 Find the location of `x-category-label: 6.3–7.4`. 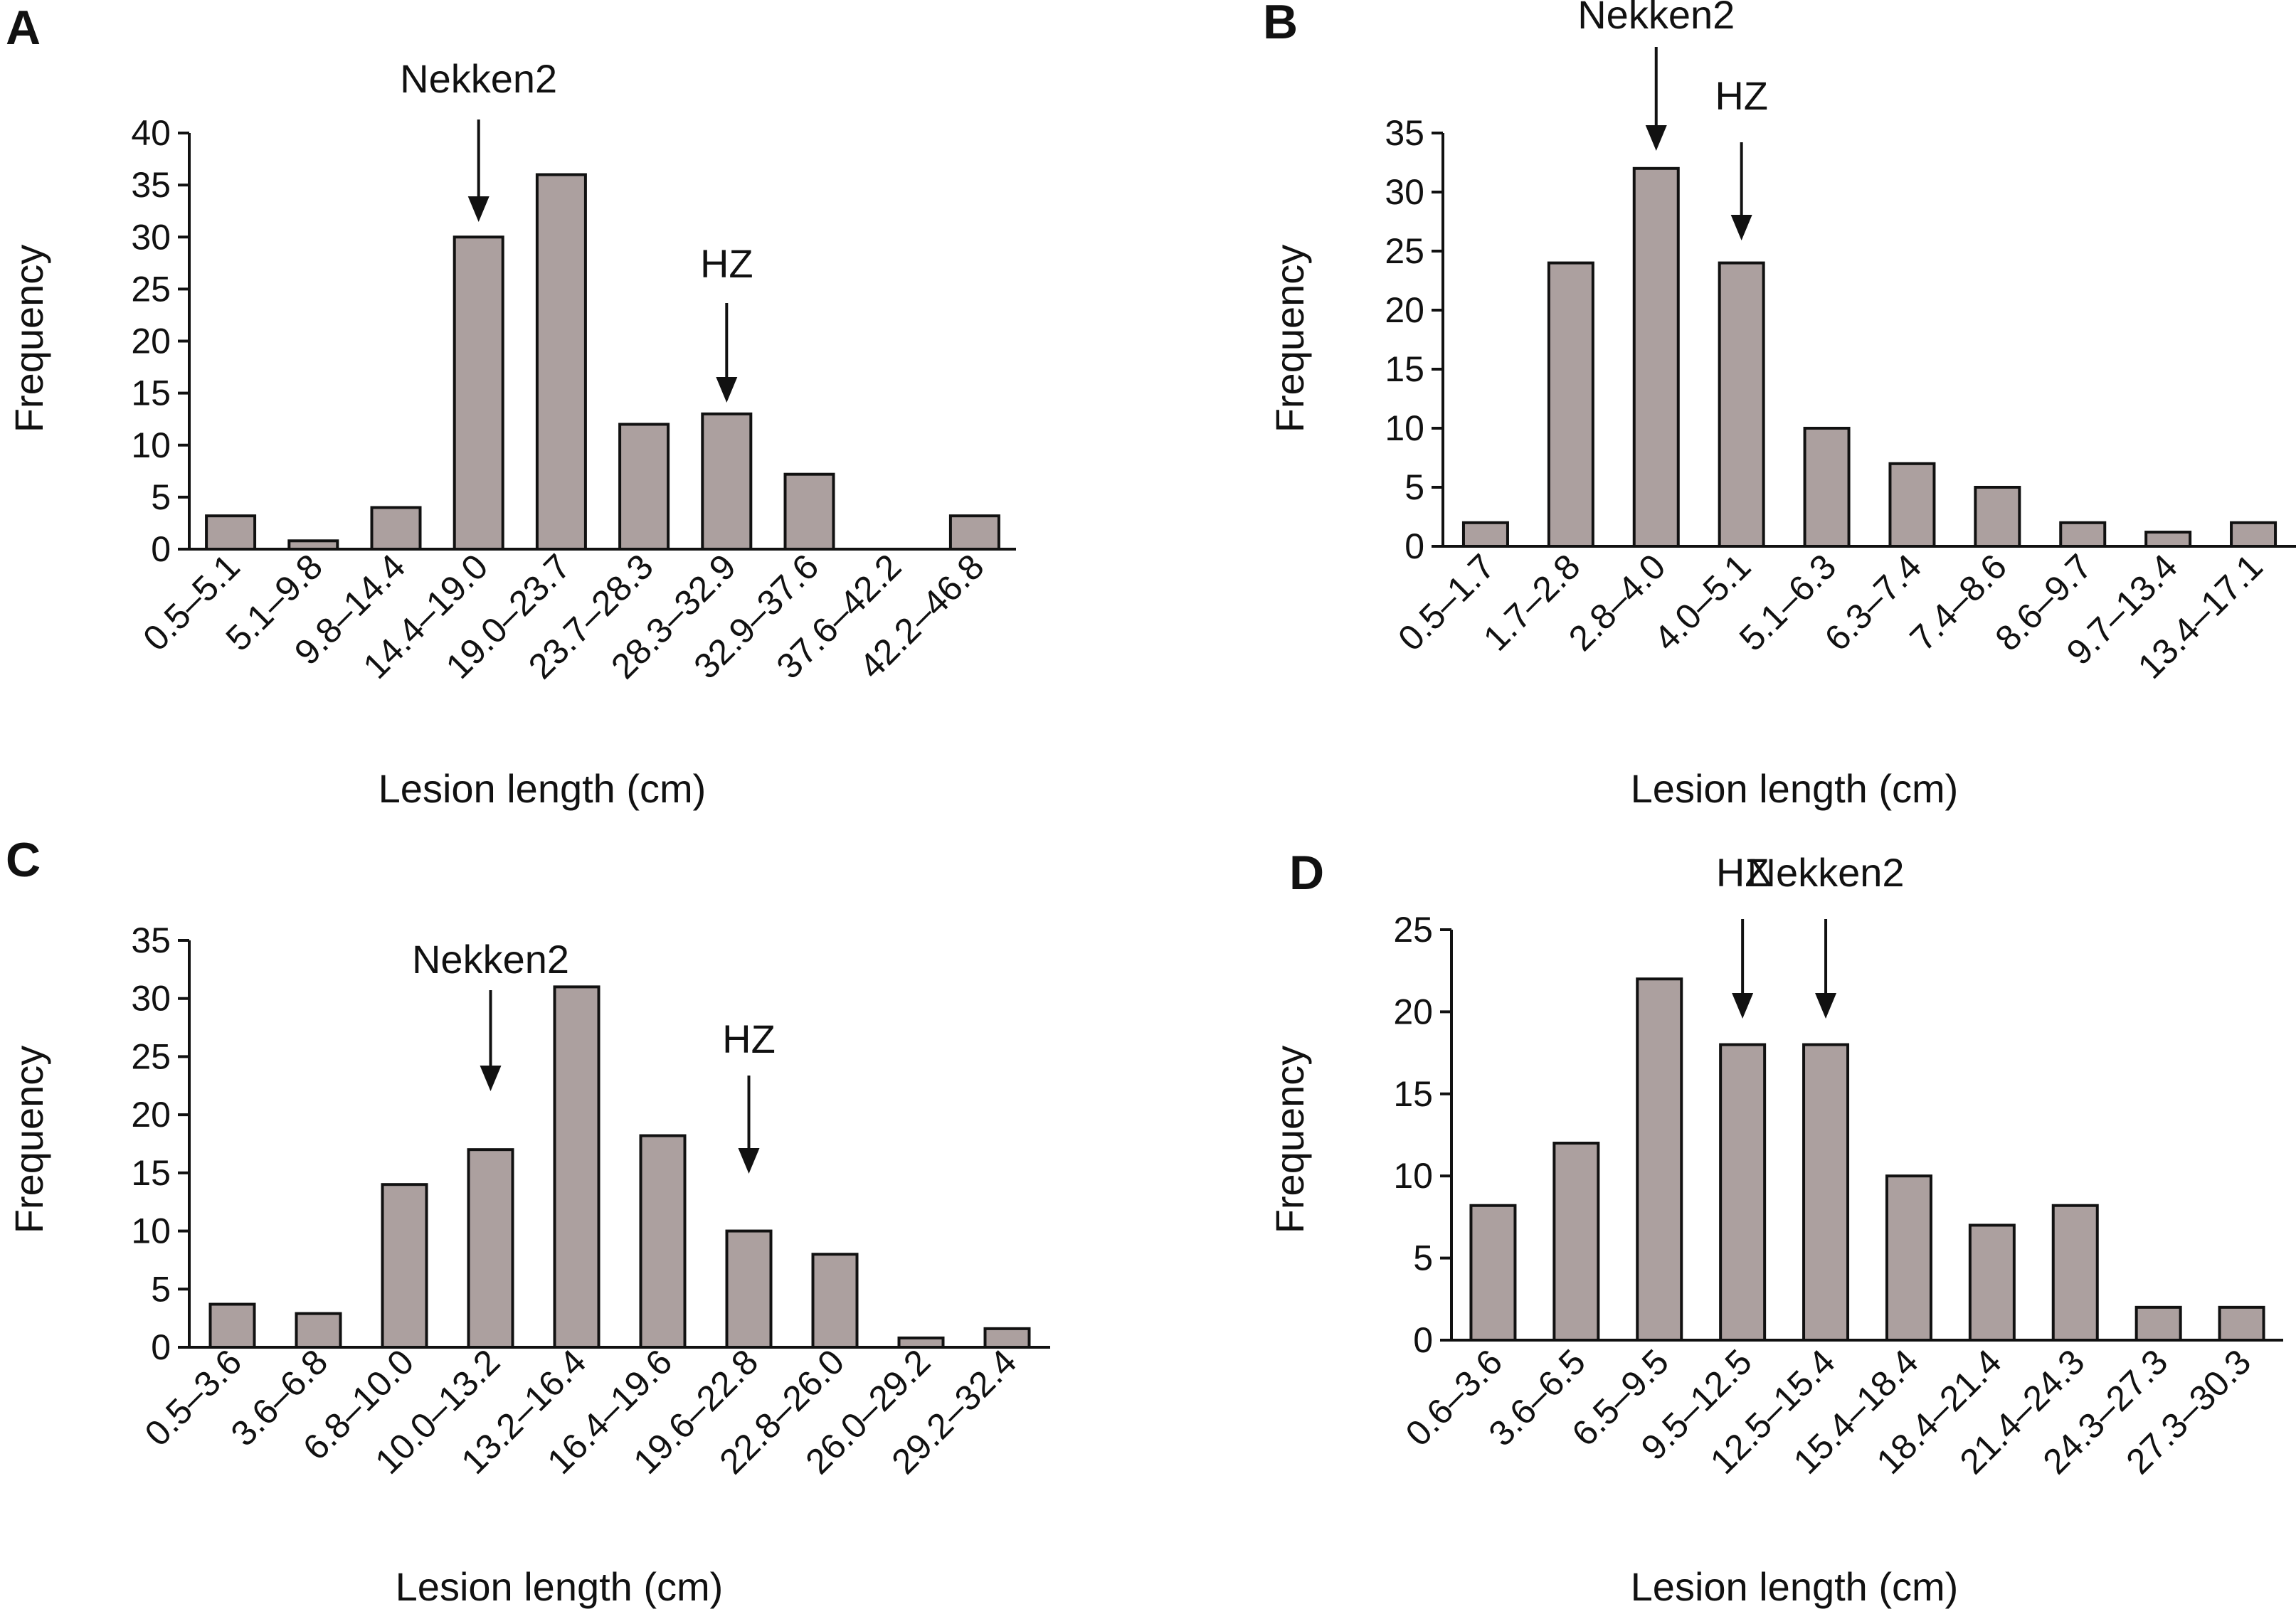

x-category-label: 6.3–7.4 is located at coordinates (1874, 602).